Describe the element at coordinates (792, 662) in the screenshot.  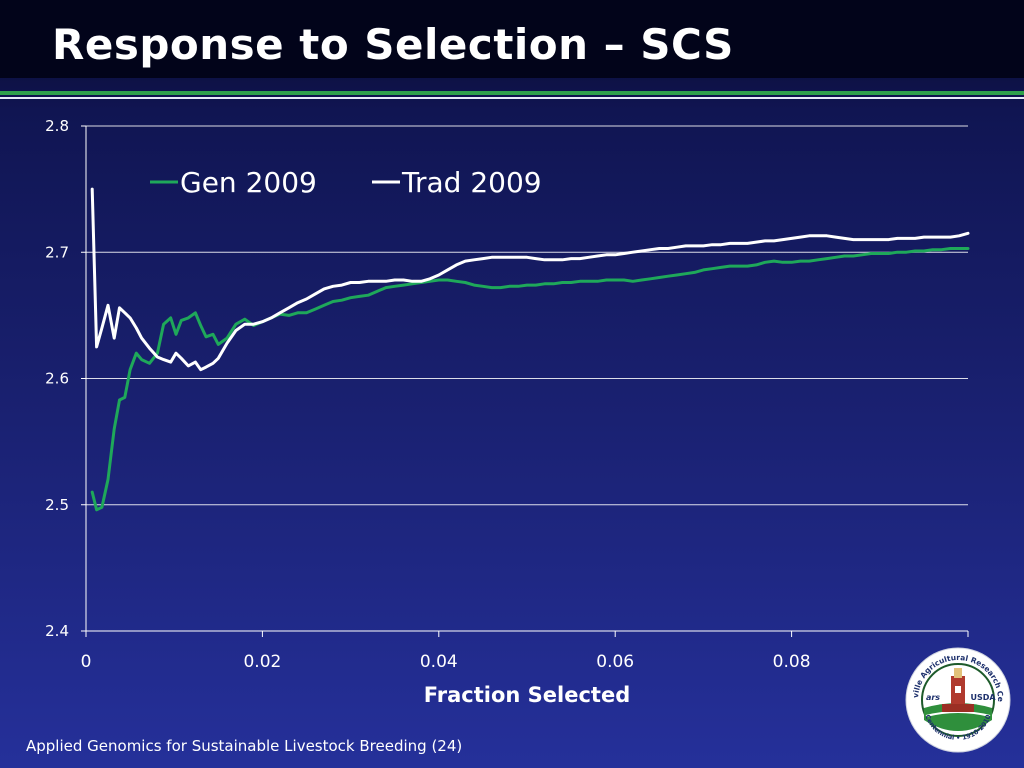
I see `x-tick-label: 0.08` at that location.